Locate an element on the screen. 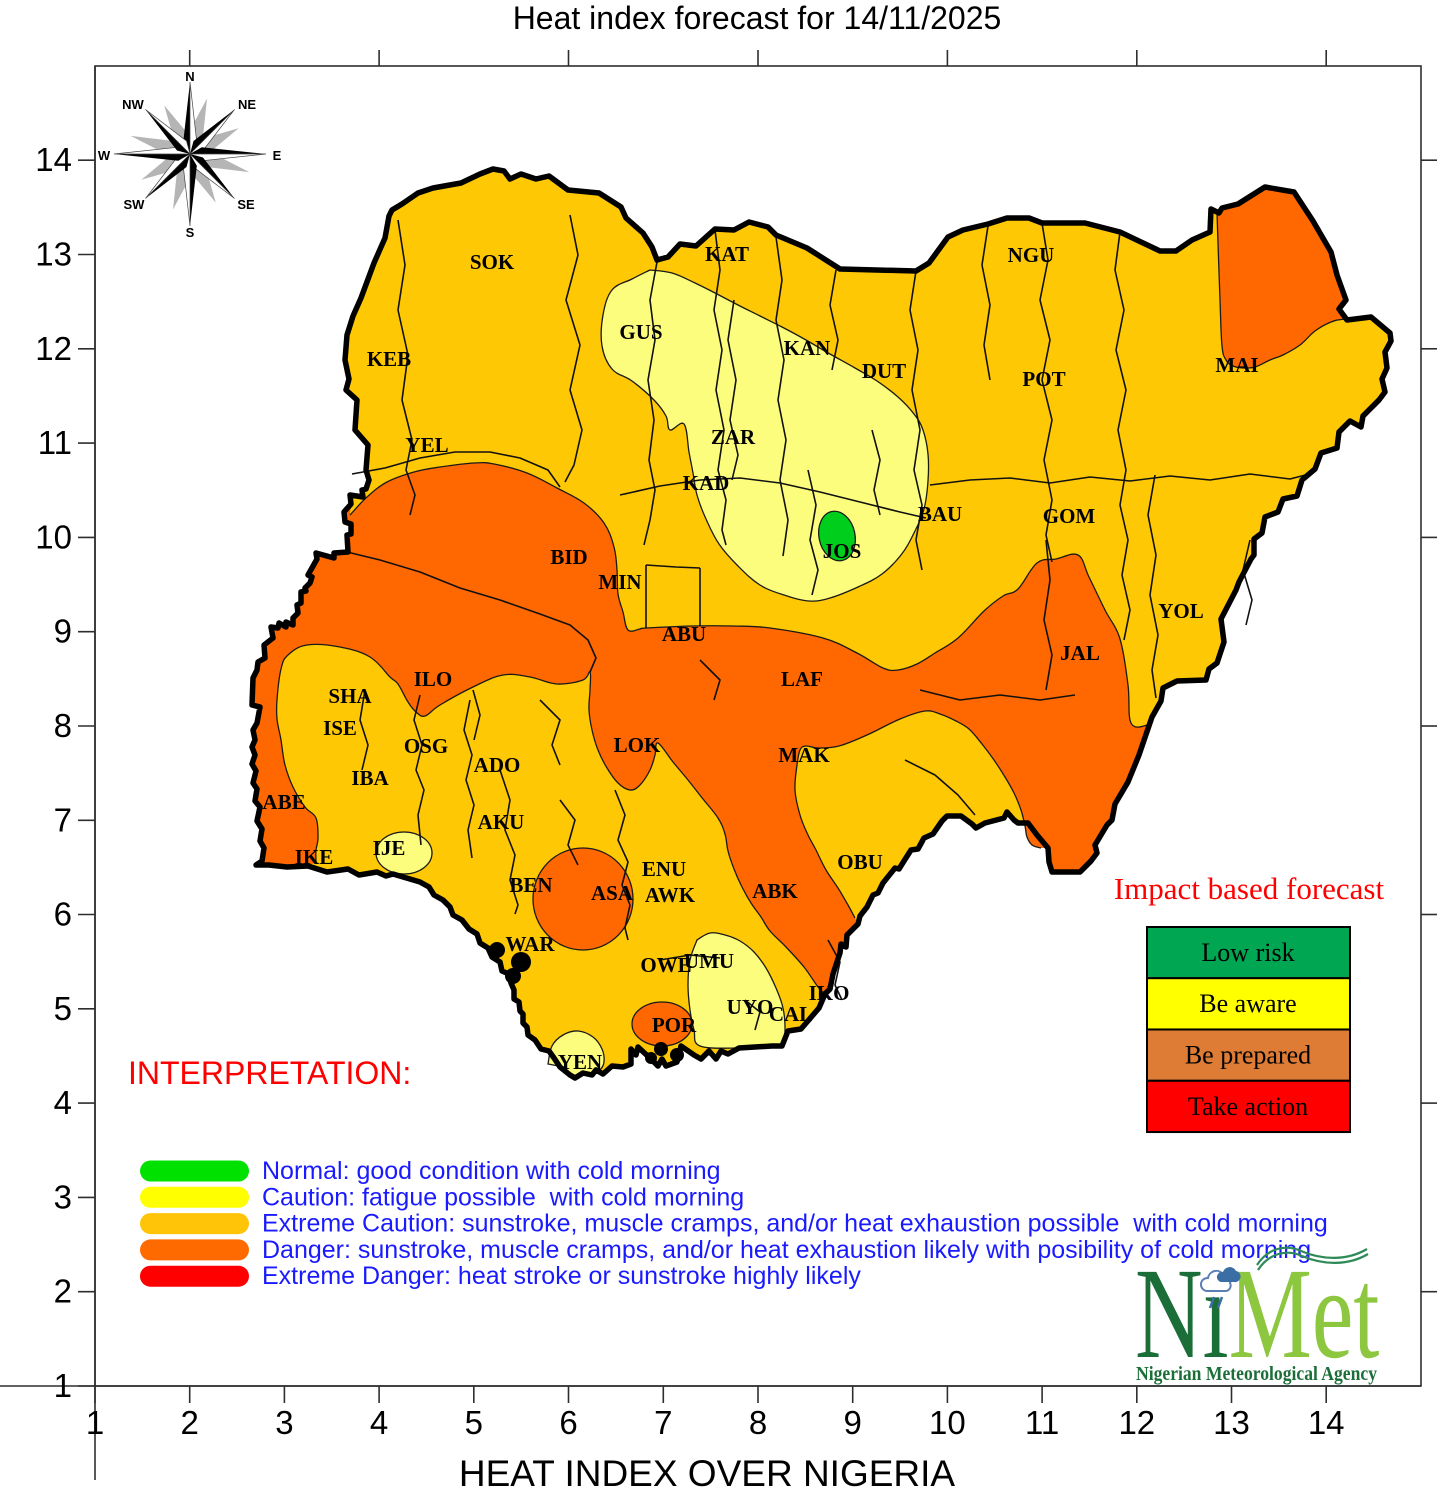  svg-text: N is located at coordinates (189, 76).